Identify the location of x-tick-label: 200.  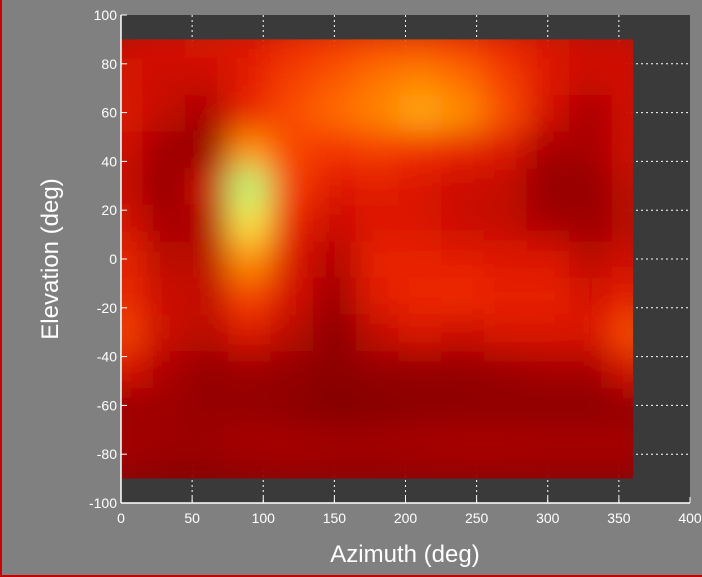
(406, 518).